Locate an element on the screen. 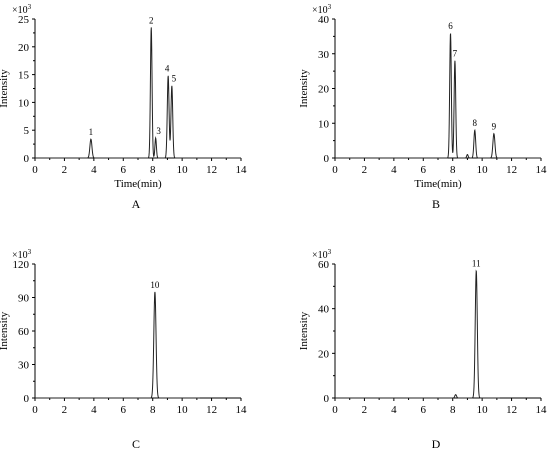 The width and height of the screenshot is (550, 452). peak-label: 8 is located at coordinates (475, 123).